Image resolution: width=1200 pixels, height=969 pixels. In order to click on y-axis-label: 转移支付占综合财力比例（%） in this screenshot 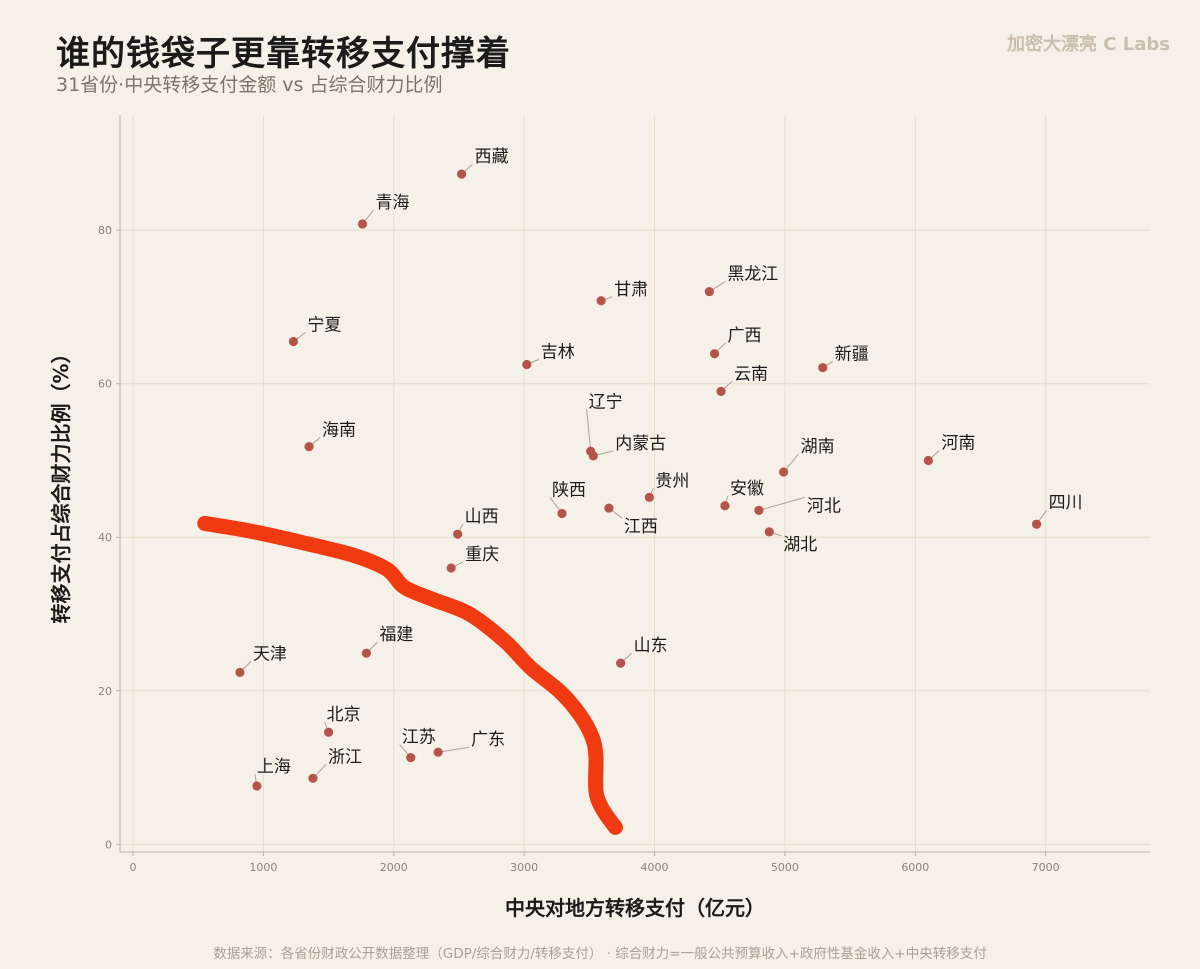, I will do `click(61, 483)`.